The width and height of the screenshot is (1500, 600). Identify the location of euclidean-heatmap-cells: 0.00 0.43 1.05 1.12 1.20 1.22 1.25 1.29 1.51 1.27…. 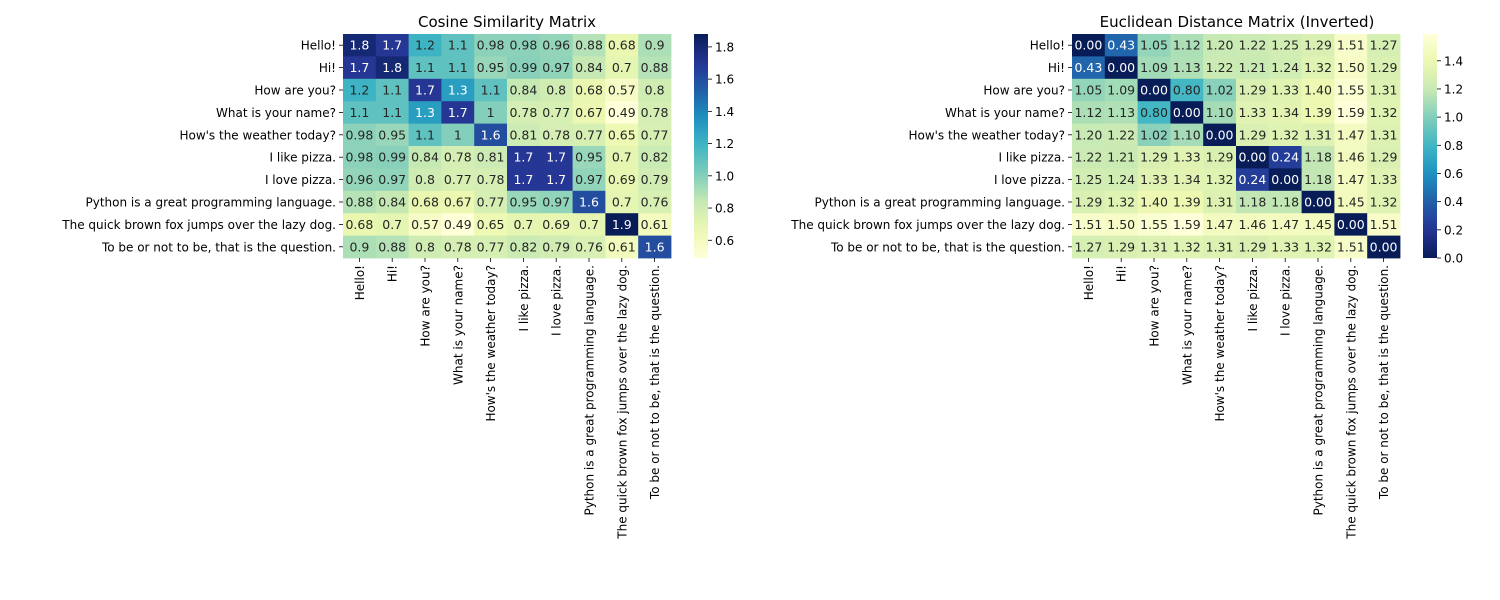
(1236, 146).